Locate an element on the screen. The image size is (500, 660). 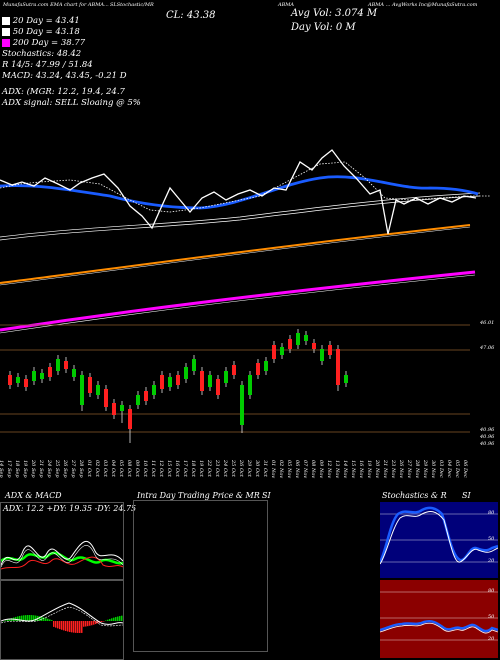
ema-orange-shadow-line is located at coordinates (235, 256).